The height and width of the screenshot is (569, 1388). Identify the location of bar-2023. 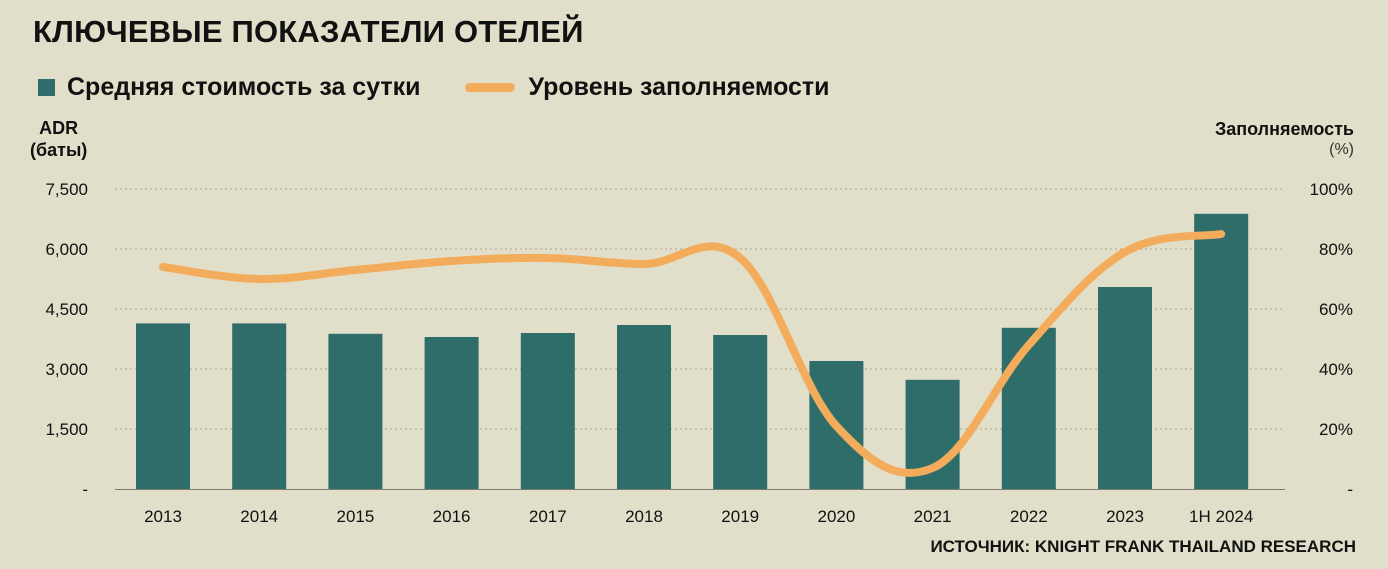
(1125, 388).